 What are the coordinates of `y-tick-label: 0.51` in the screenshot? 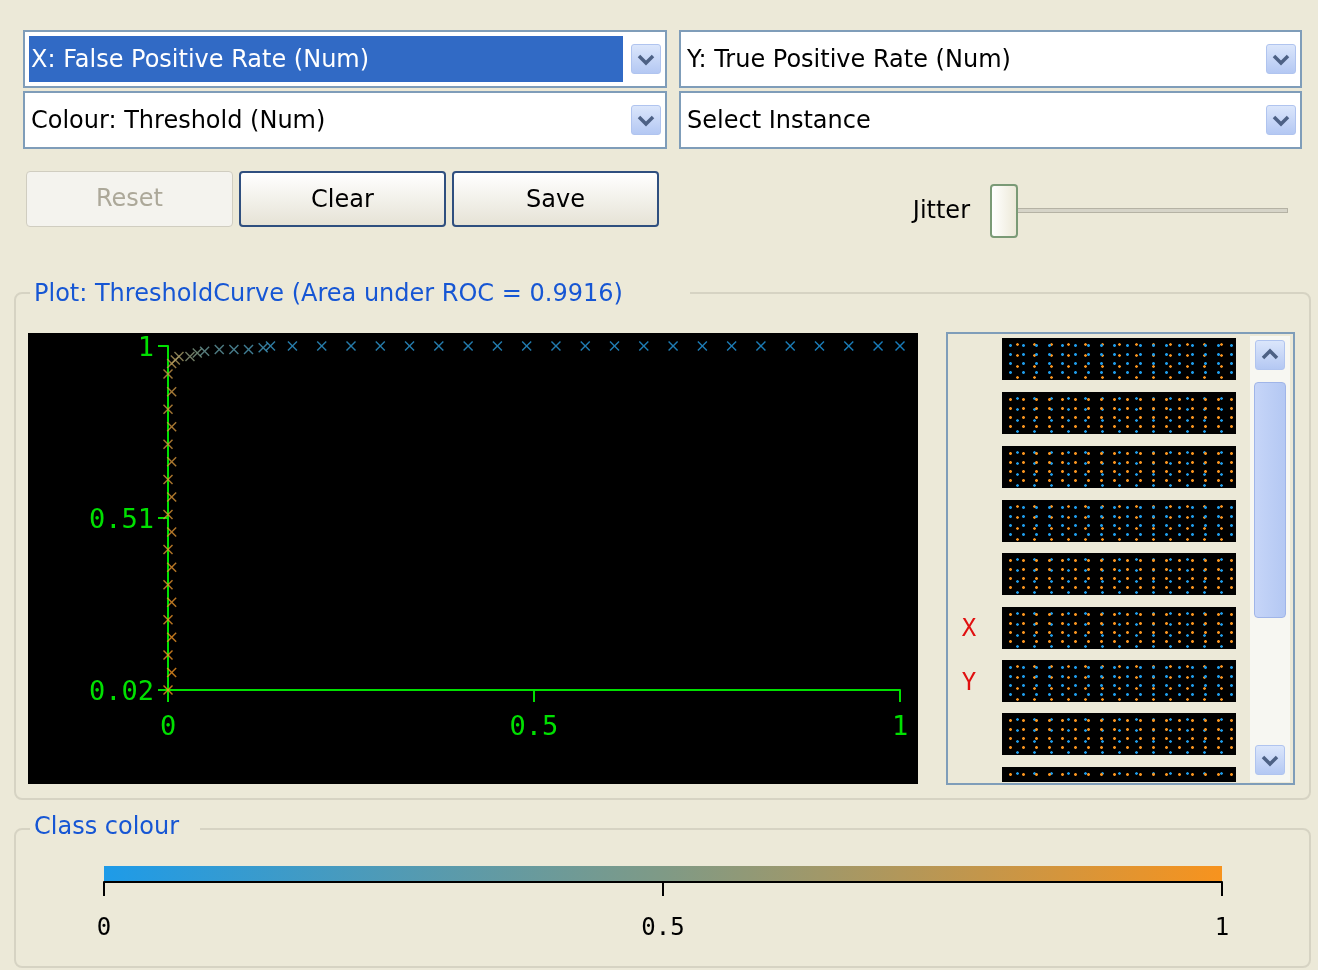 It's located at (121, 518).